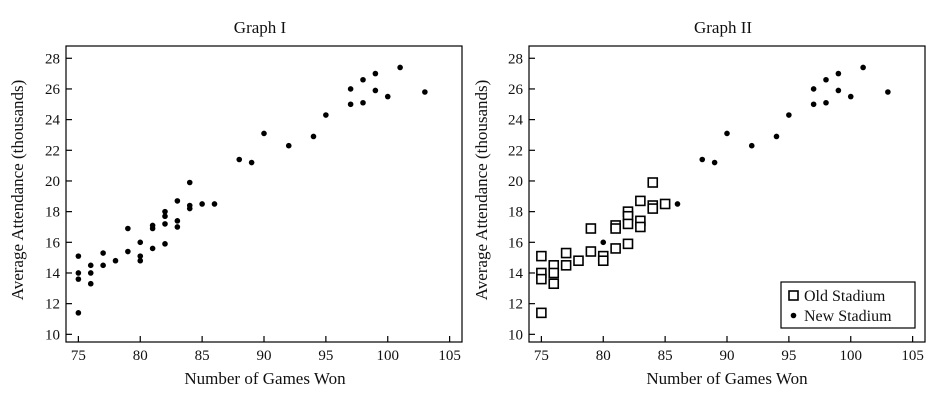 The image size is (933, 409). I want to click on legend-old-stadium-label: Old Stadium, so click(845, 296).